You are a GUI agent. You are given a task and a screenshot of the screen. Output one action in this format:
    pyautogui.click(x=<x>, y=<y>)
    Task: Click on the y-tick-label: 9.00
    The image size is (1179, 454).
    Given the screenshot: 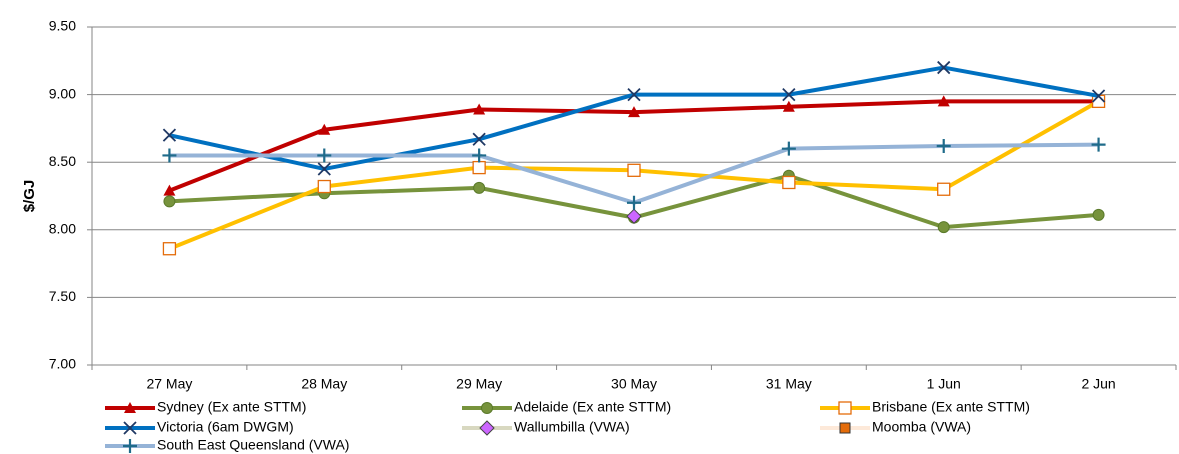 What is the action you would take?
    pyautogui.click(x=62, y=93)
    